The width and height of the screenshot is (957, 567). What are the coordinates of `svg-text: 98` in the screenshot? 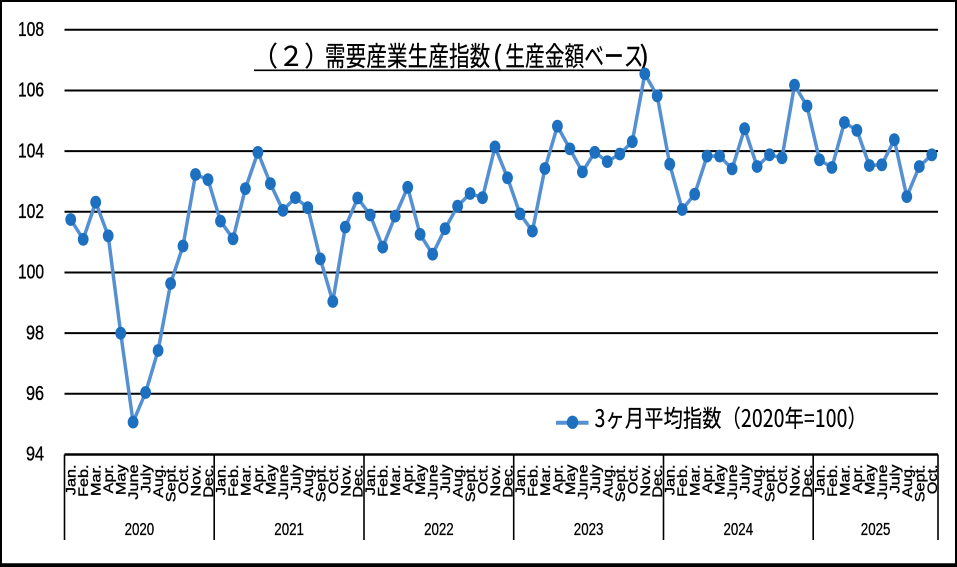 It's located at (35, 333).